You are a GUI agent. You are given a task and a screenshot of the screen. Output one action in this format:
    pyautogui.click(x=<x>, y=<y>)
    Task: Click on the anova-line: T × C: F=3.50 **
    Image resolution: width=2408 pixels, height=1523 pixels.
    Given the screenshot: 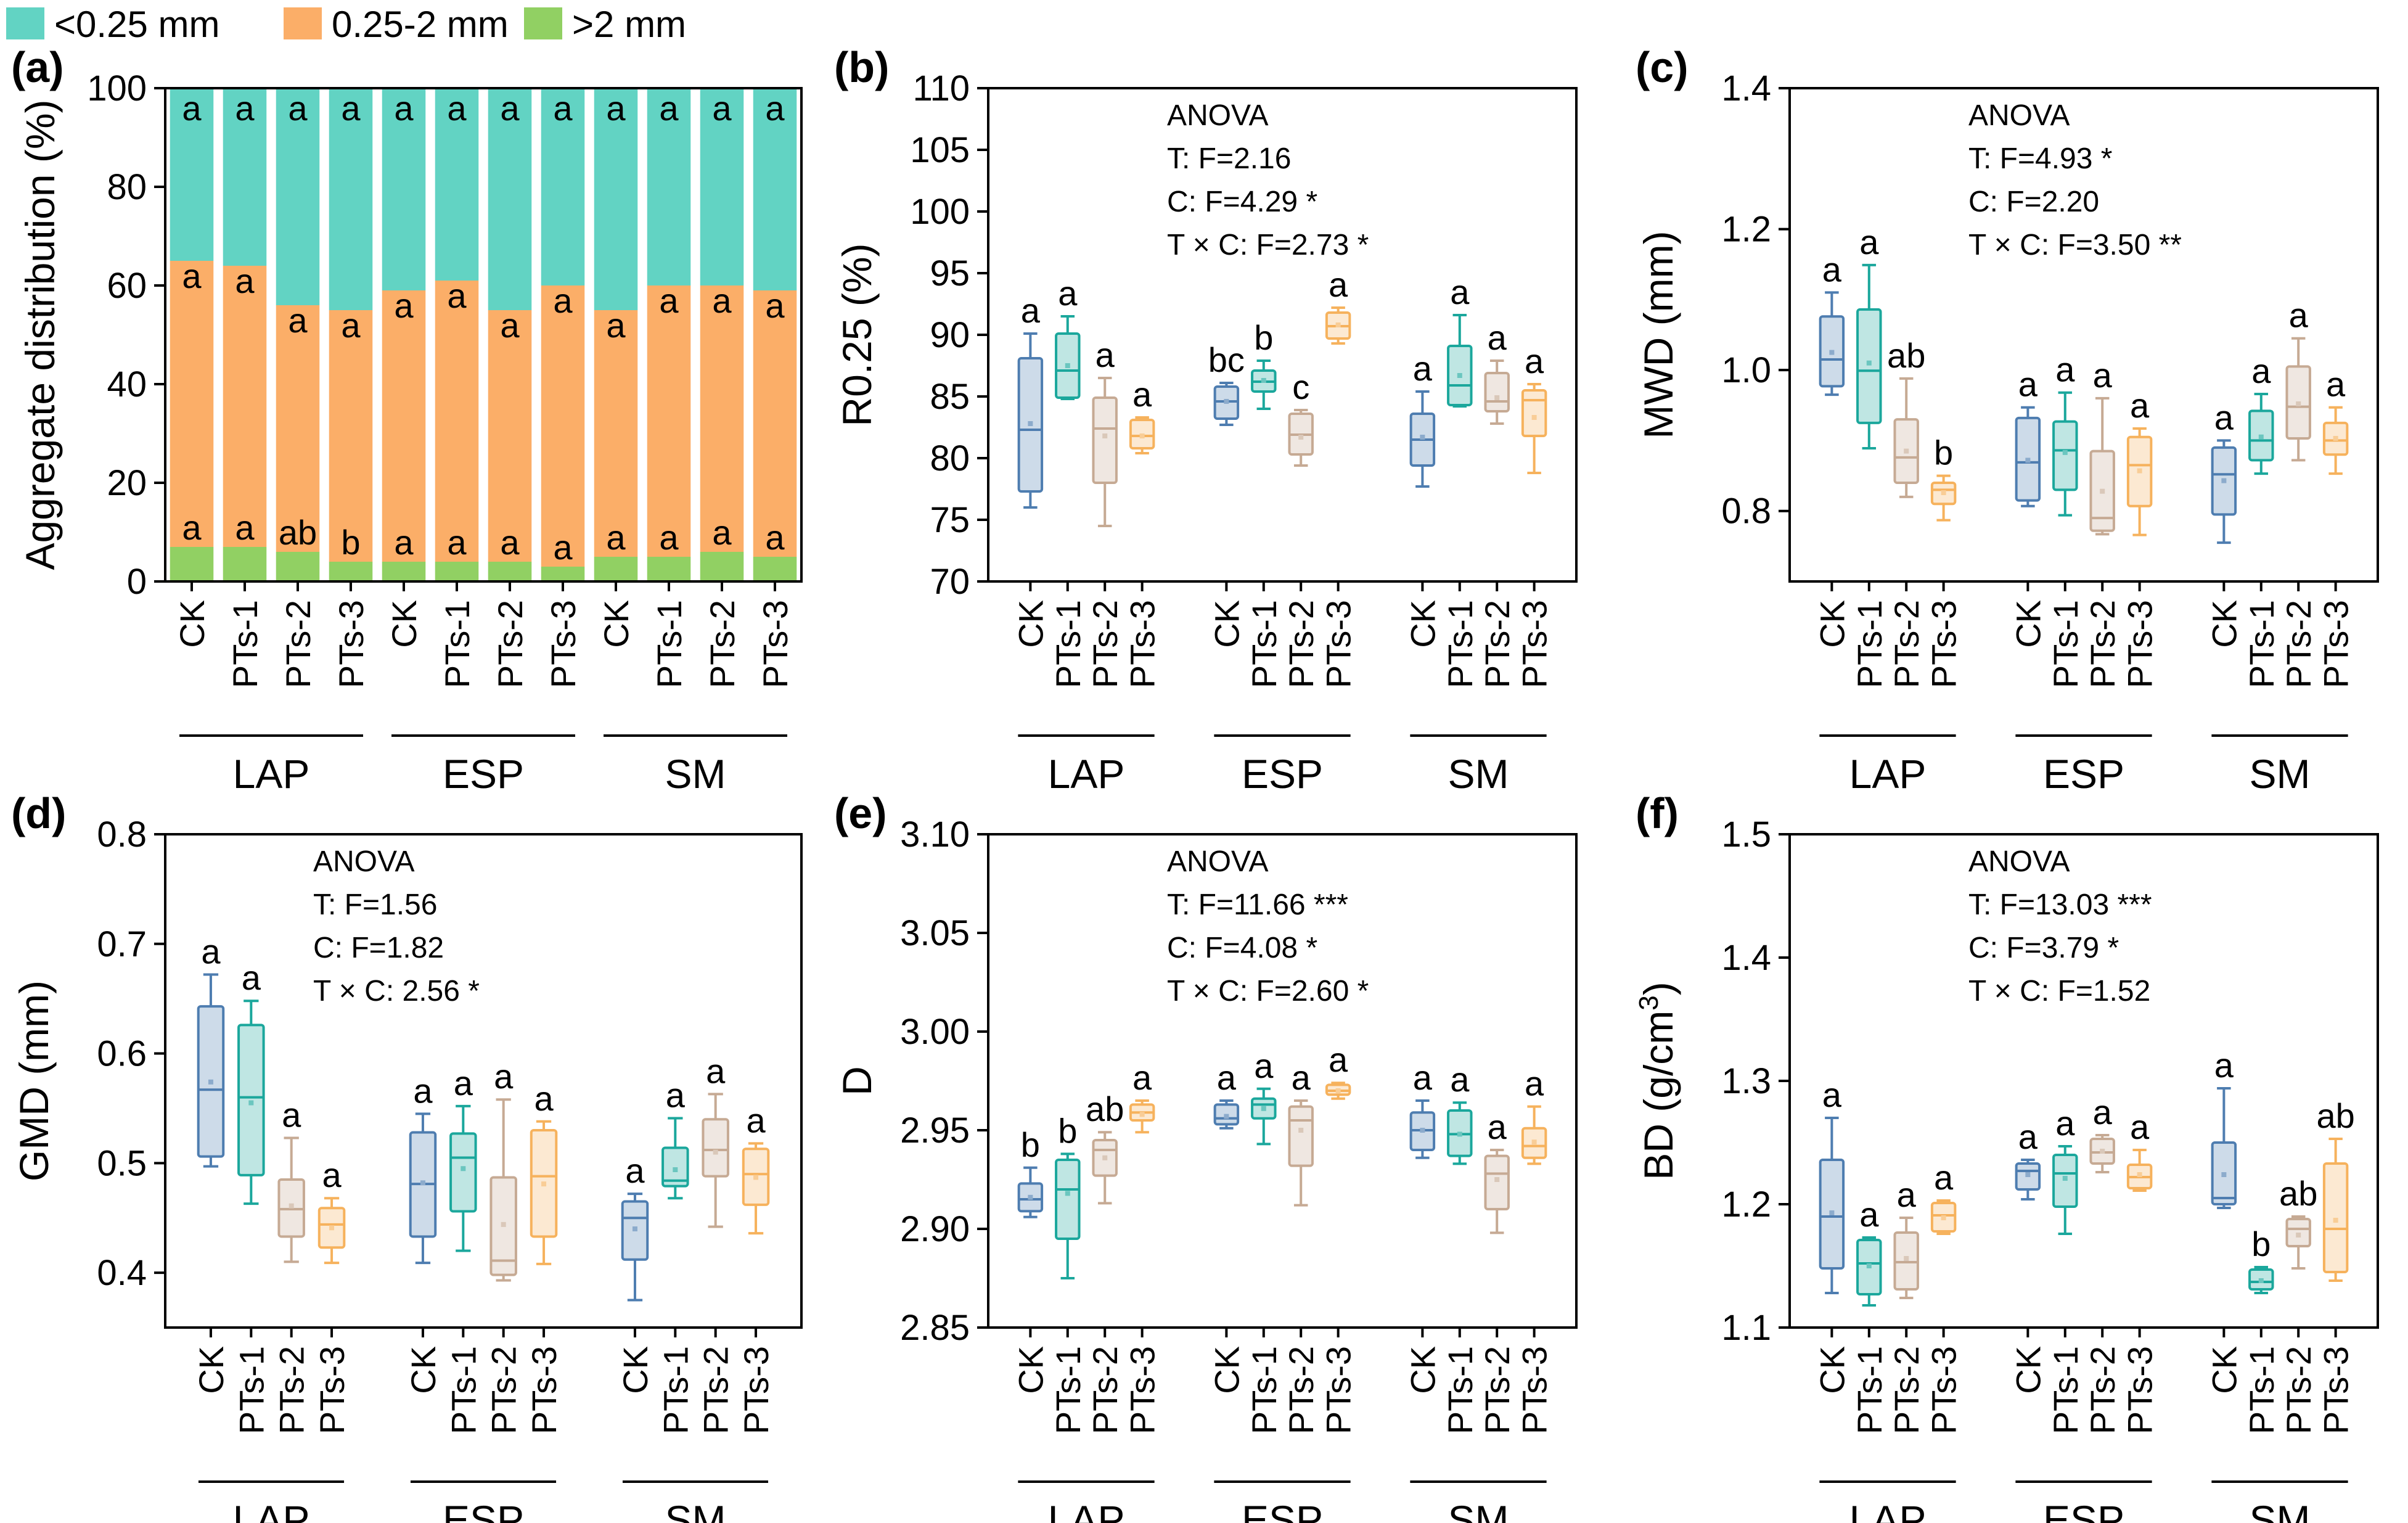 What is the action you would take?
    pyautogui.click(x=2075, y=245)
    